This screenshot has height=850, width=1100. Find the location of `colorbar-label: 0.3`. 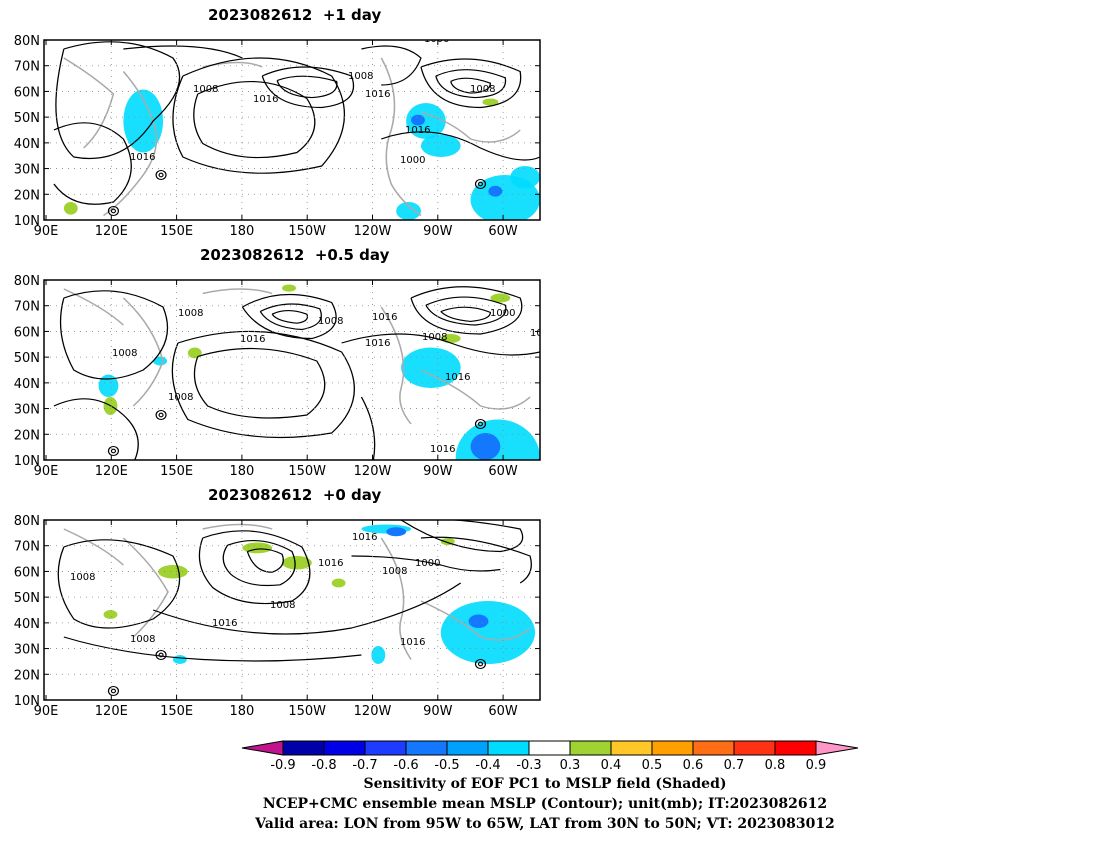

colorbar-label: 0.3 is located at coordinates (570, 765).